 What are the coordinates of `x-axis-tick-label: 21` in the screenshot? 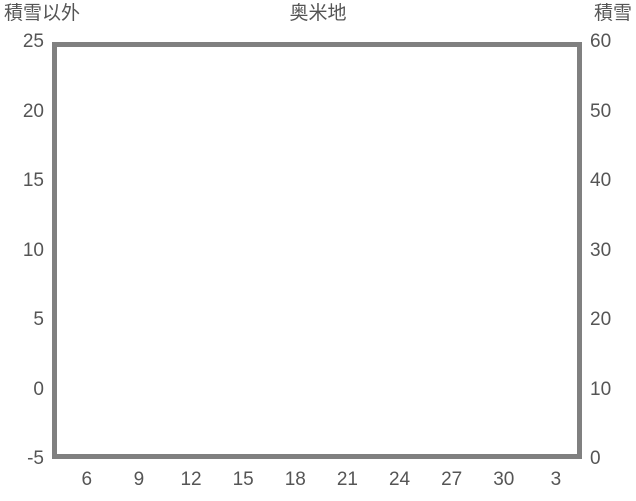 It's located at (347, 479).